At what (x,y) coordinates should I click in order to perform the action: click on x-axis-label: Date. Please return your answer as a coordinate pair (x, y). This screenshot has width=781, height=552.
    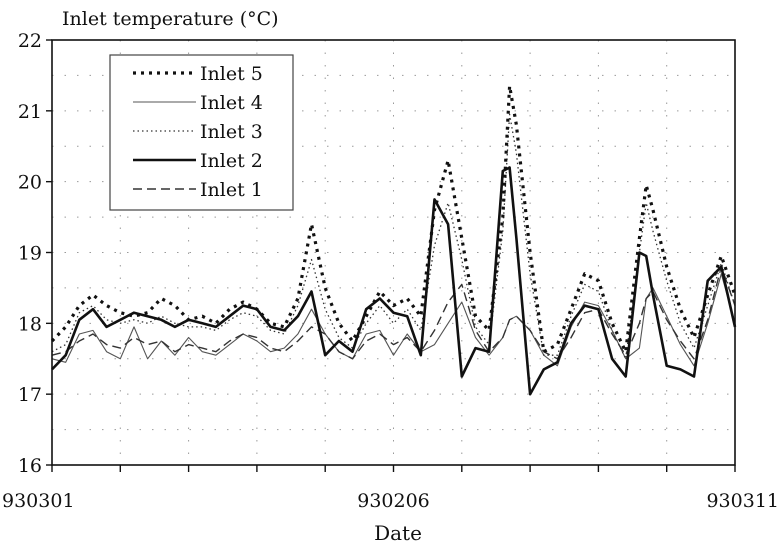
    Looking at the image, I should click on (398, 533).